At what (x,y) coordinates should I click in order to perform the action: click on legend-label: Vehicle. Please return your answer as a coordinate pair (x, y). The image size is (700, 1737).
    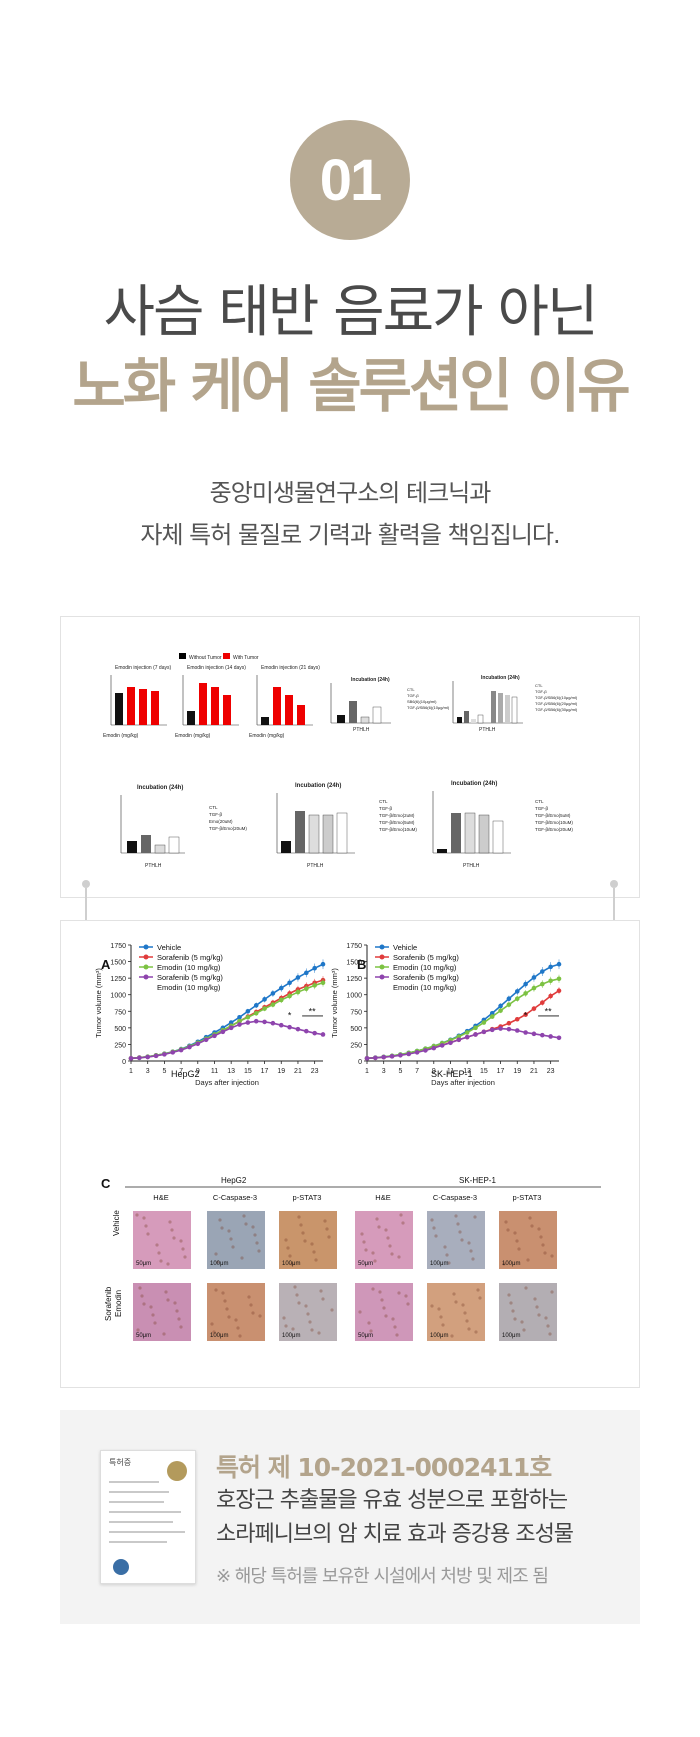
    Looking at the image, I should click on (405, 947).